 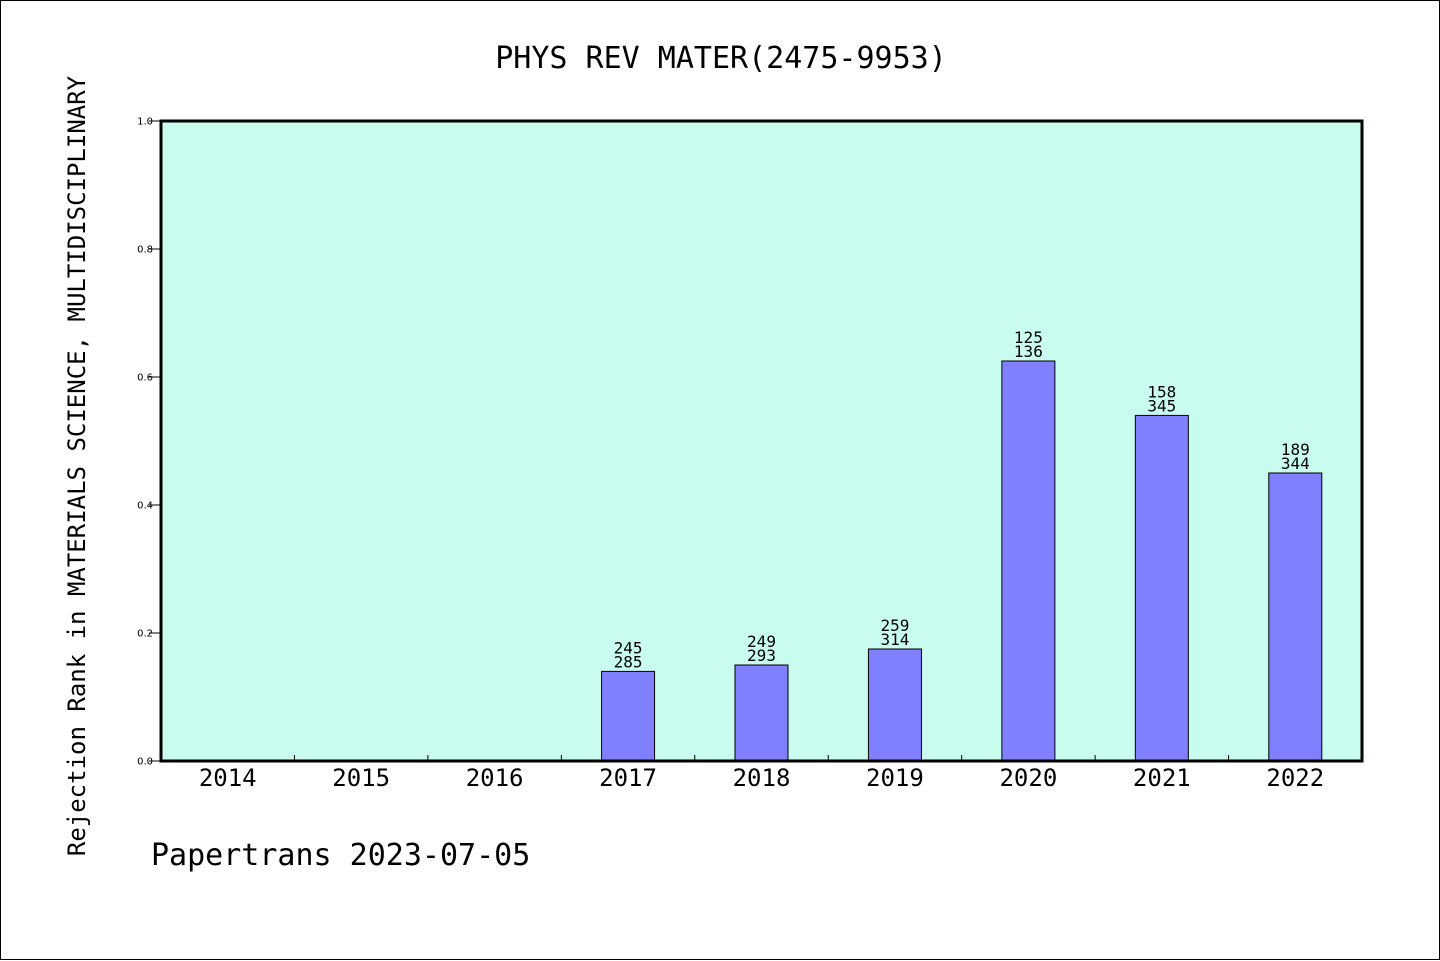 I want to click on x-tick-label: 2019, so click(x=895, y=778).